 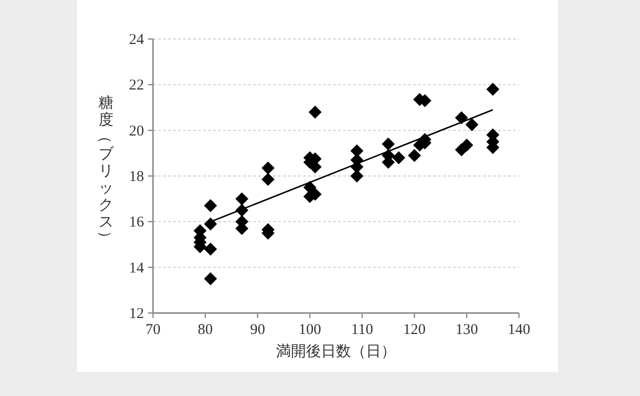 I want to click on text: 糖度（ブリックス）, so click(x=105, y=171).